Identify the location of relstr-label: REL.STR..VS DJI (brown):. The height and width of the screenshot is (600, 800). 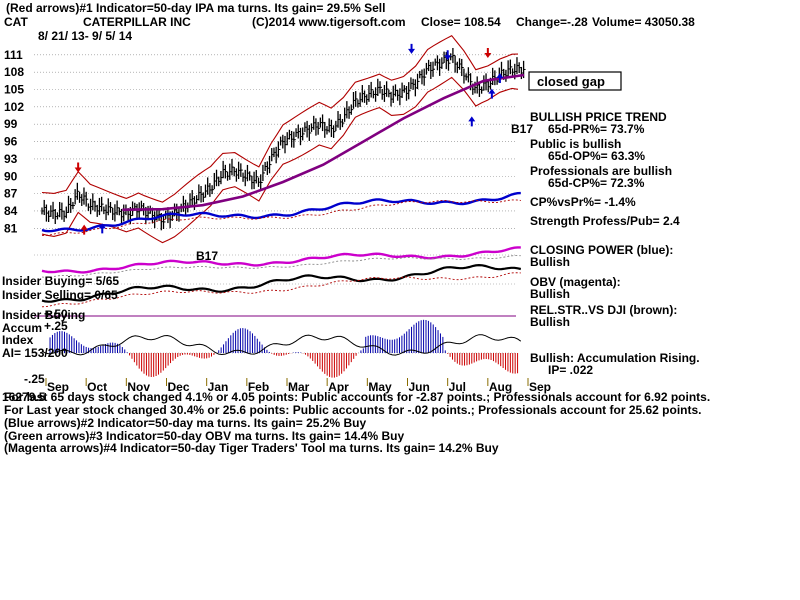
(603, 310).